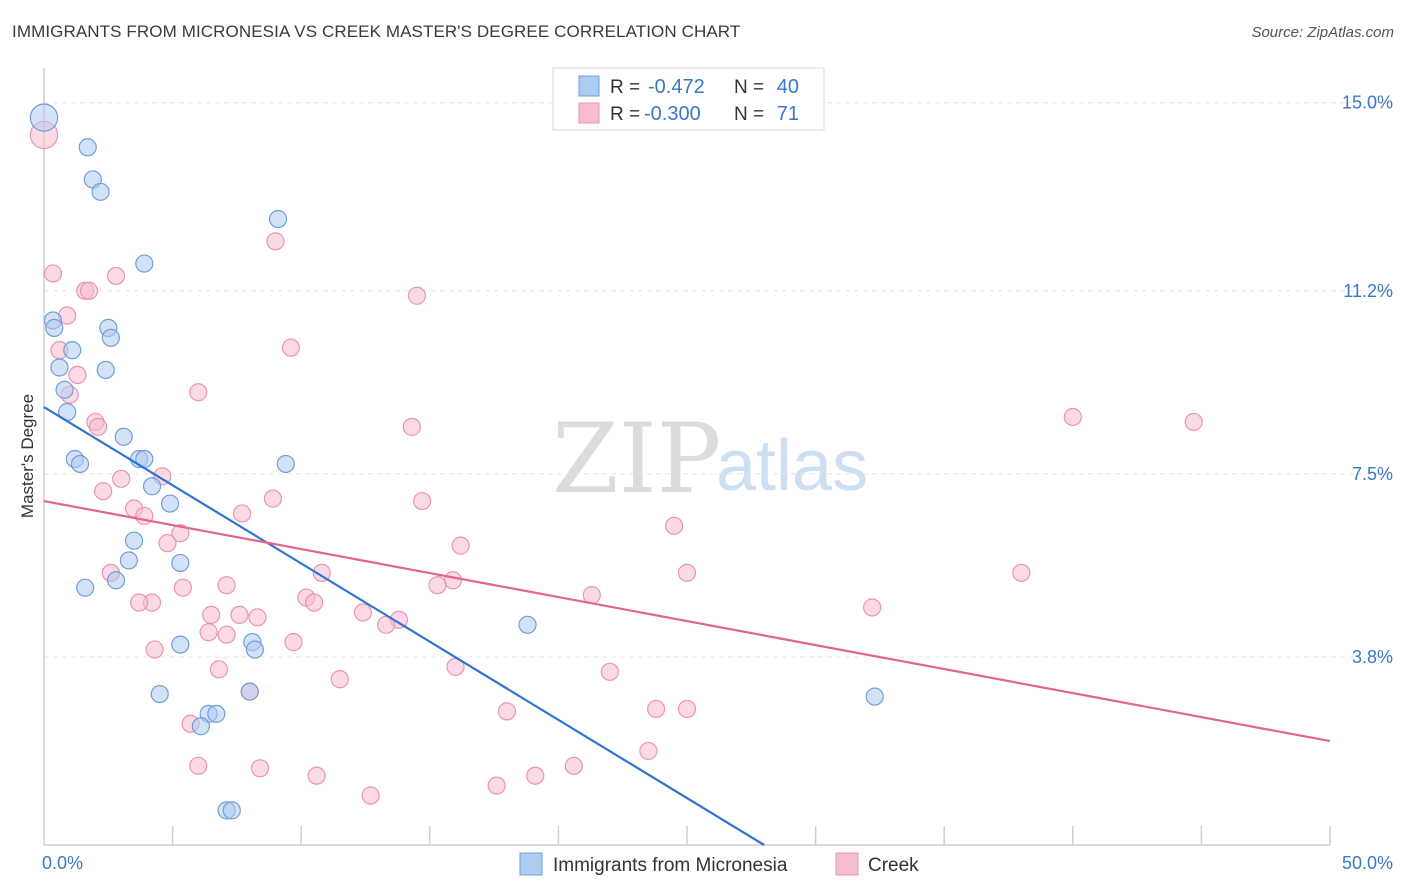 The height and width of the screenshot is (892, 1406). I want to click on y-tick-label: 3.8%, so click(1372, 657).